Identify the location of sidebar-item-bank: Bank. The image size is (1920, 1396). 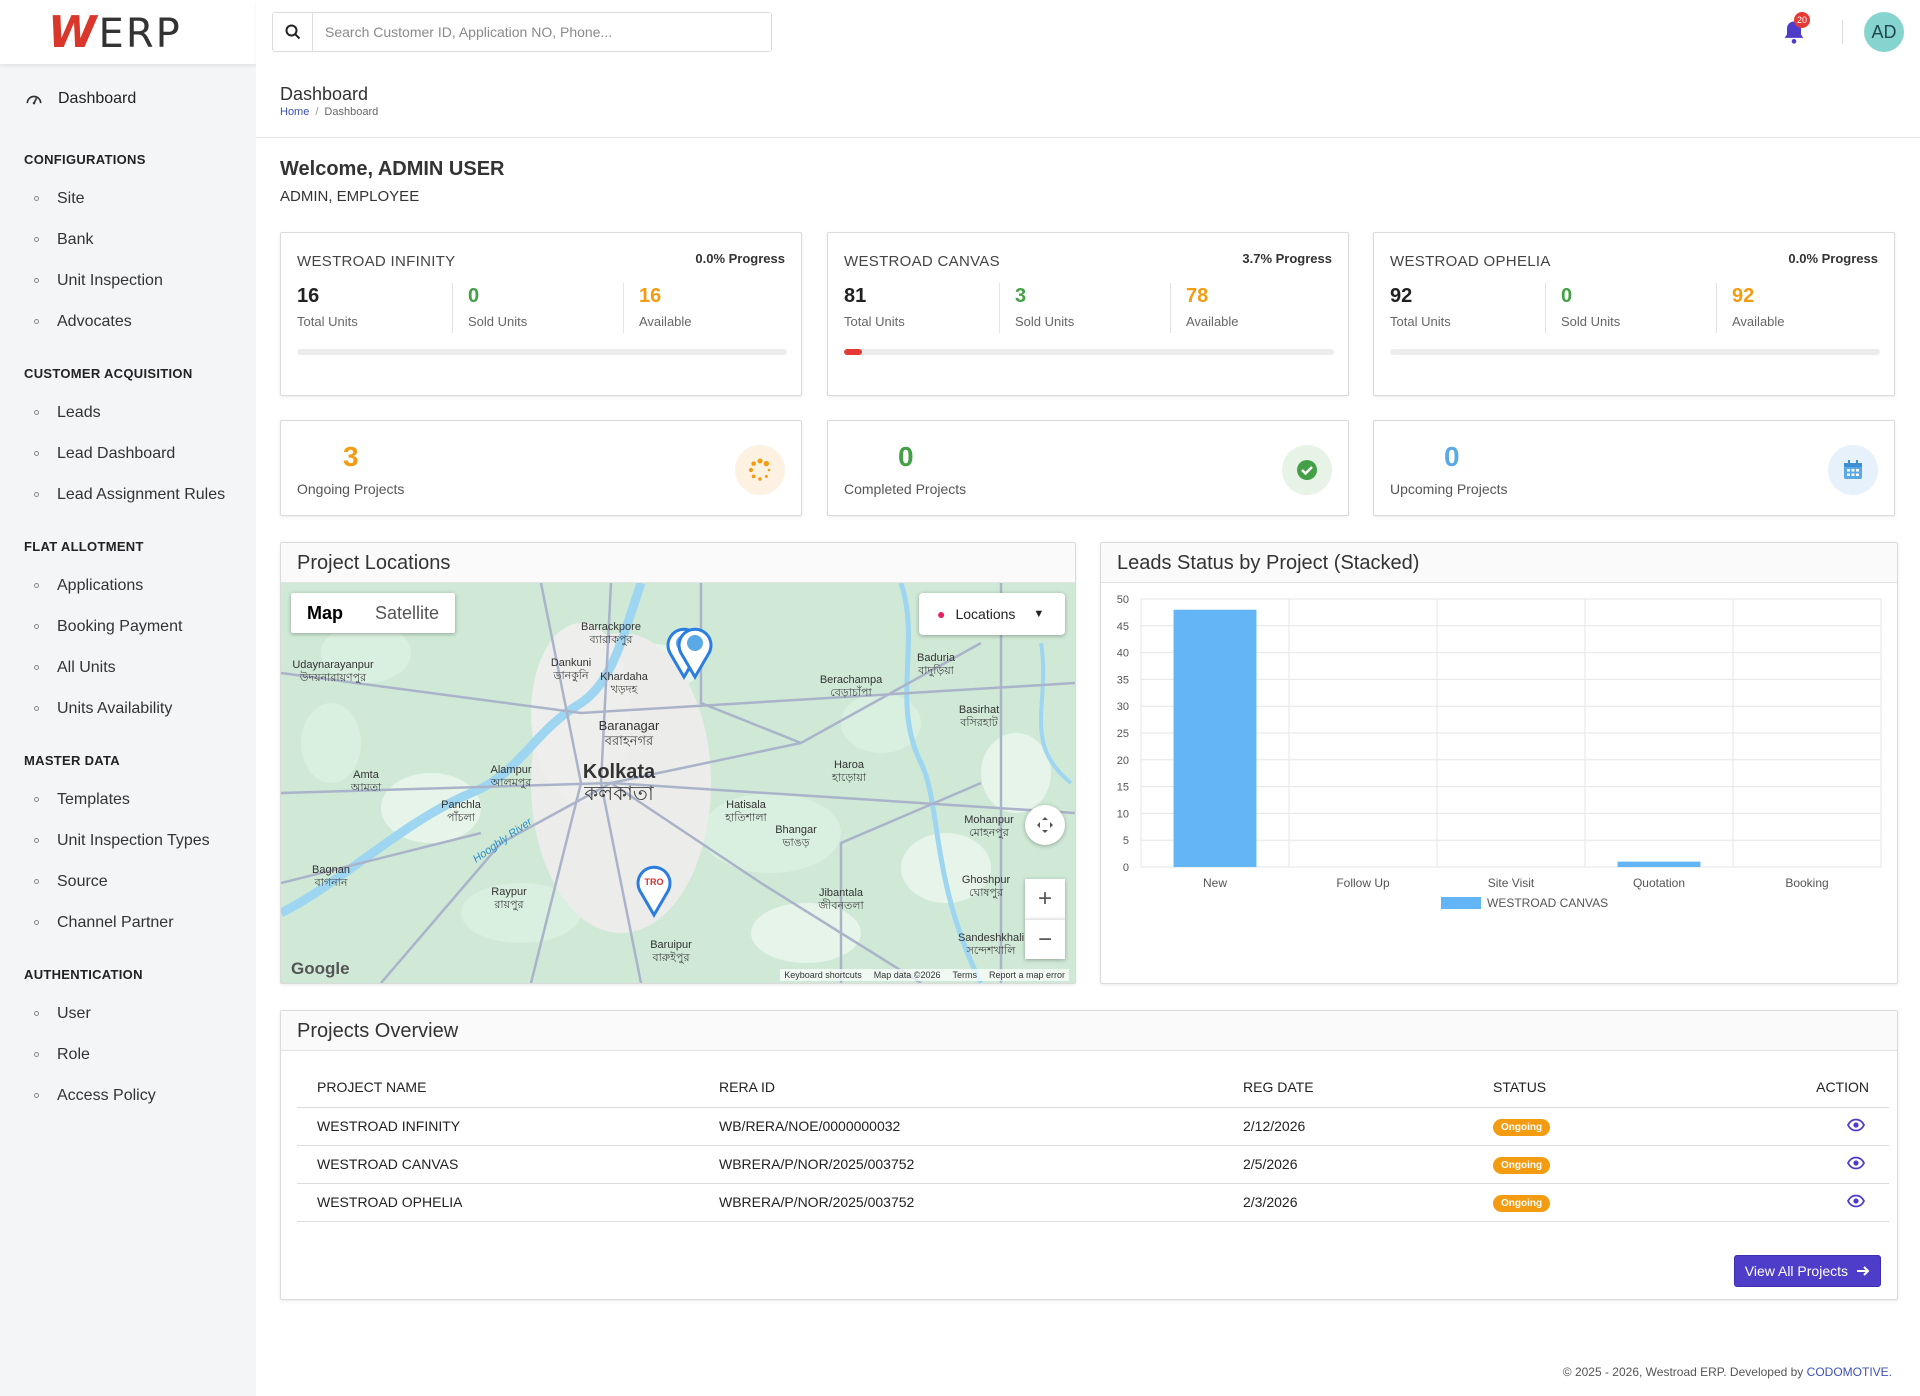
(128, 239).